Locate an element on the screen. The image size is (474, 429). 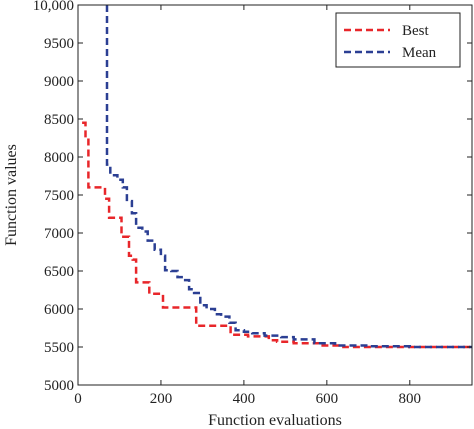
x-tick-label: 0 is located at coordinates (78, 399).